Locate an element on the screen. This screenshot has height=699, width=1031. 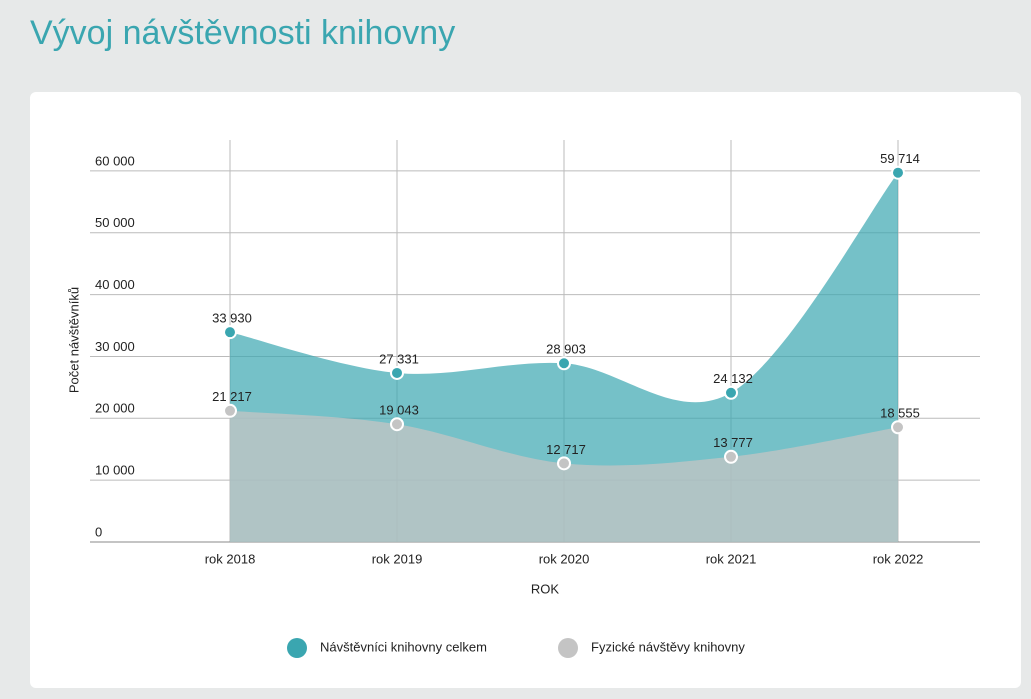
y-tick-label: 20 000 is located at coordinates (115, 408).